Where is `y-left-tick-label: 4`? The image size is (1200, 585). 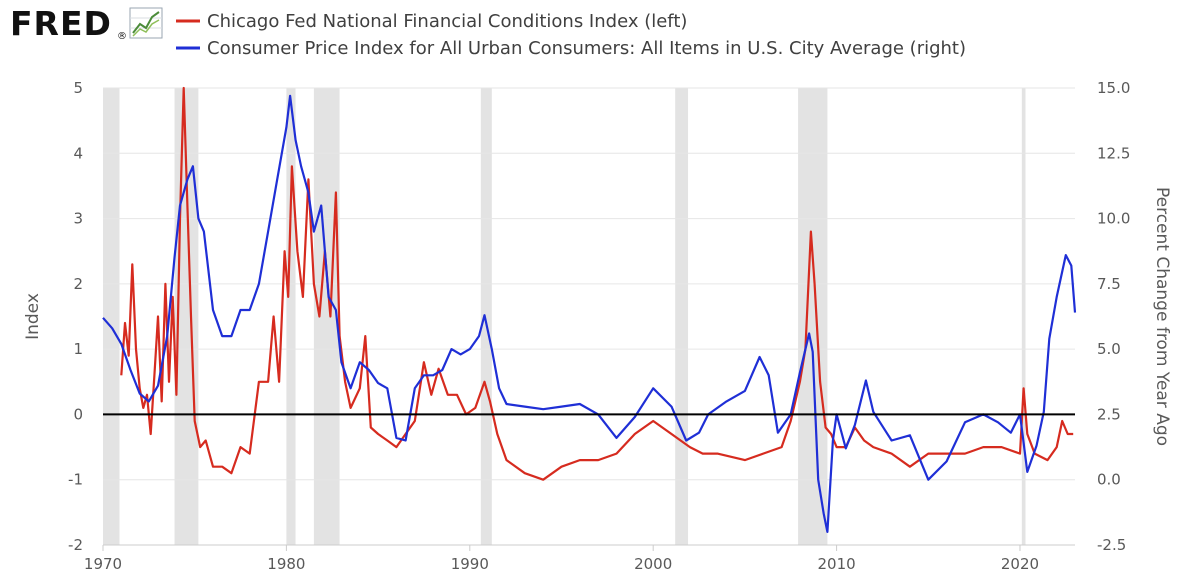 y-left-tick-label: 4 is located at coordinates (78, 153).